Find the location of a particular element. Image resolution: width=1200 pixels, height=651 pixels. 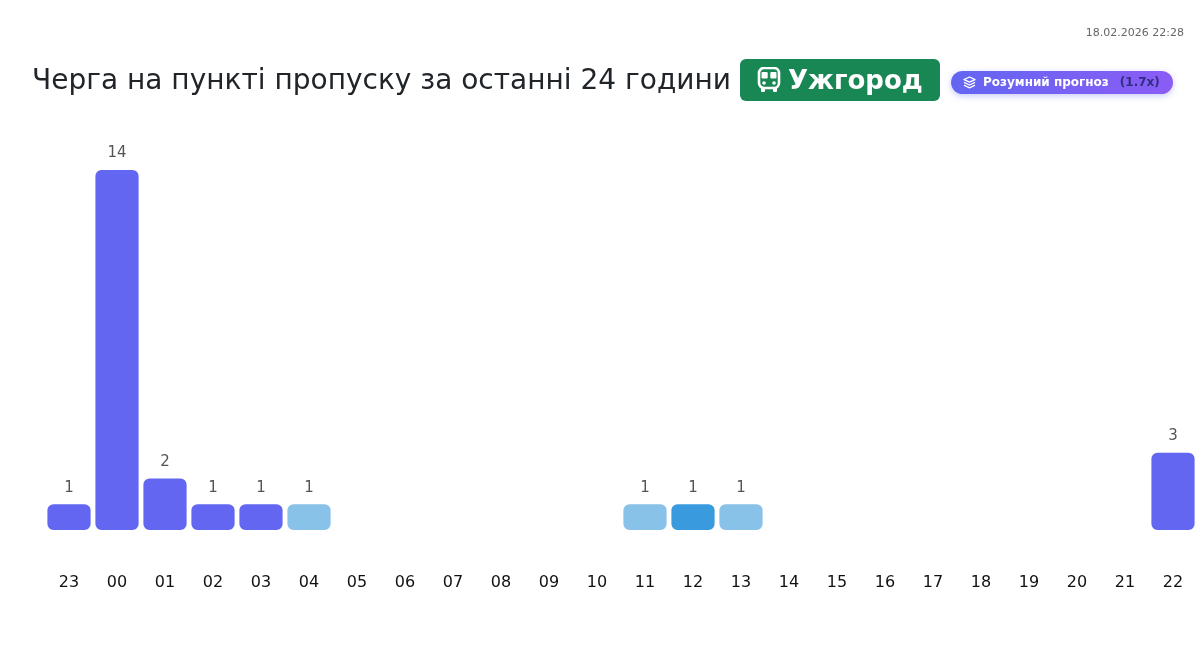

x-tick-label: 01 is located at coordinates (165, 581).